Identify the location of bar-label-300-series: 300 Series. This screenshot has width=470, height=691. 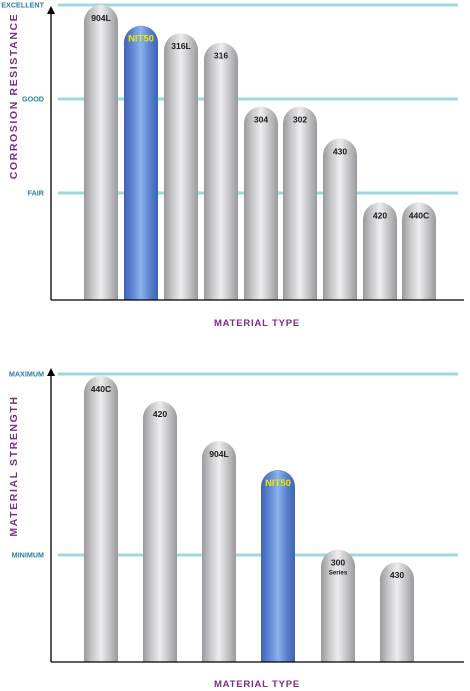
(338, 567).